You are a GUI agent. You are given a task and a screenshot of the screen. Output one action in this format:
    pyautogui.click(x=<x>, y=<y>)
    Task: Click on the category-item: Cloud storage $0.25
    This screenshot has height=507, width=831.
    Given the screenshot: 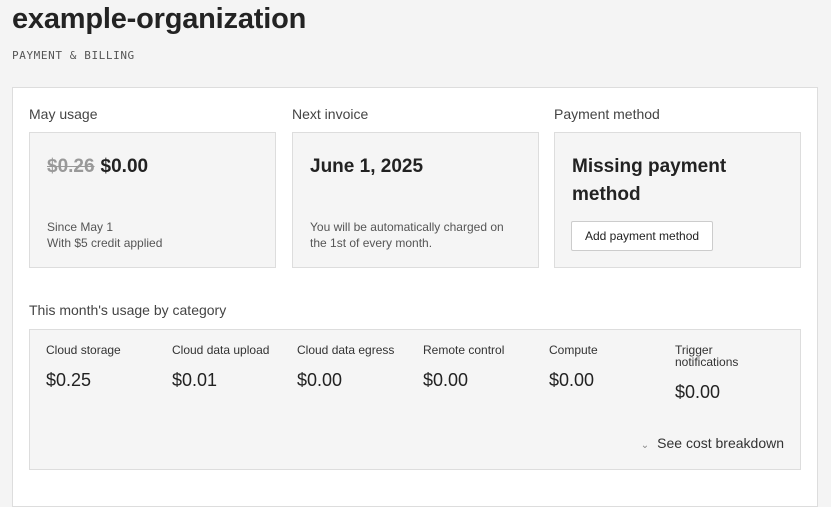 What is the action you would take?
    pyautogui.click(x=103, y=367)
    